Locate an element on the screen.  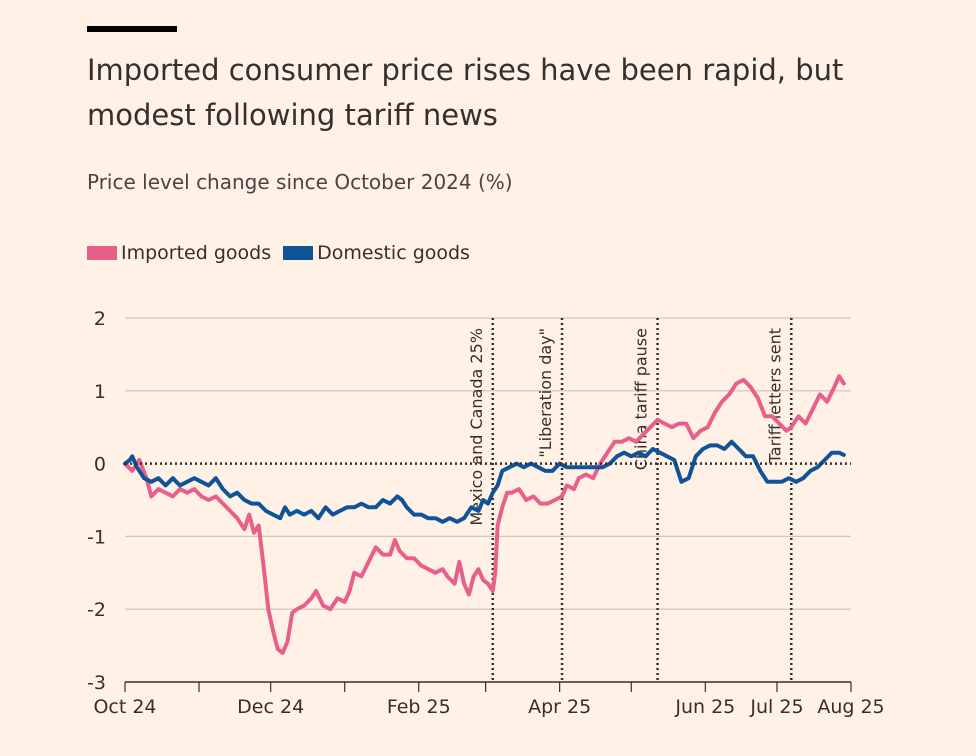
brand-top-bar is located at coordinates (132, 29).